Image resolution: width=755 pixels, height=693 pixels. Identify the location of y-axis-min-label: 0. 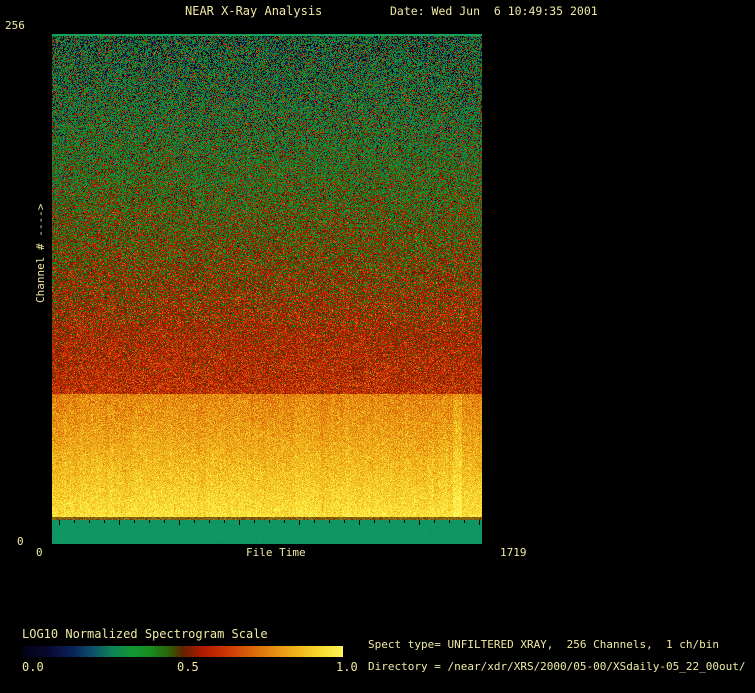
(20, 541).